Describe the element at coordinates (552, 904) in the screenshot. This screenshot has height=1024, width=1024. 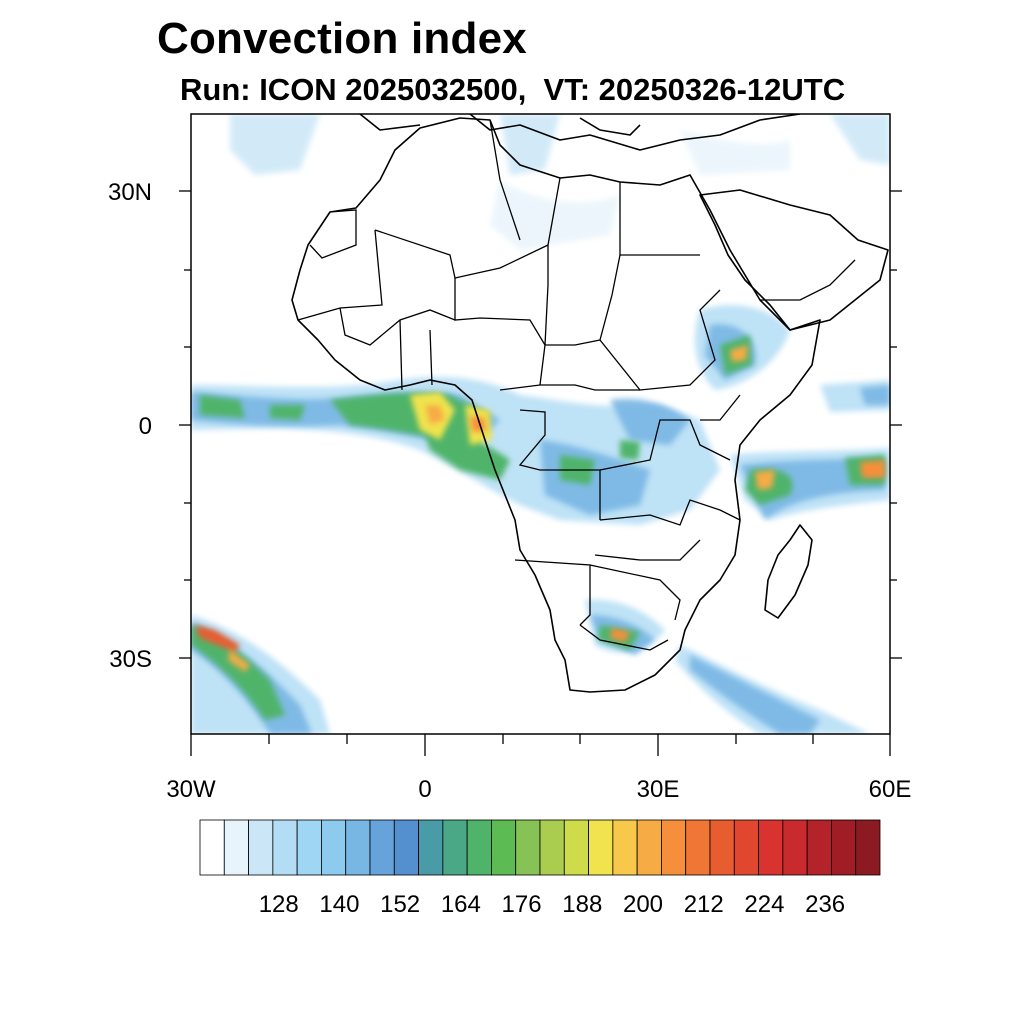
I see `colorbar-labels: 128 140 152 164 176 188 200 212 224 236` at that location.